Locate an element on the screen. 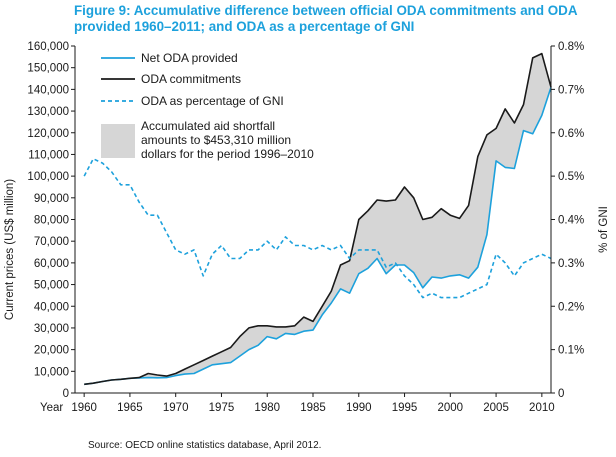  y-tick-label: 0 is located at coordinates (66, 394).